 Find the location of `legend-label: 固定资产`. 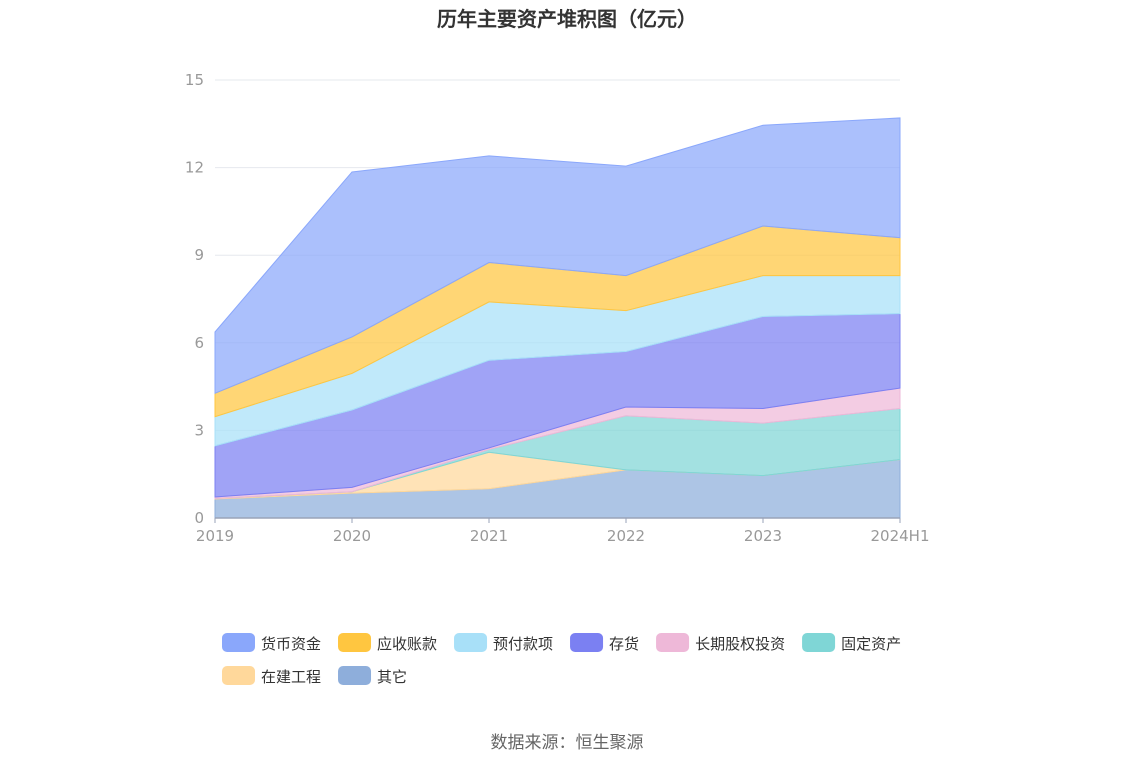

legend-label: 固定资产 is located at coordinates (871, 644).